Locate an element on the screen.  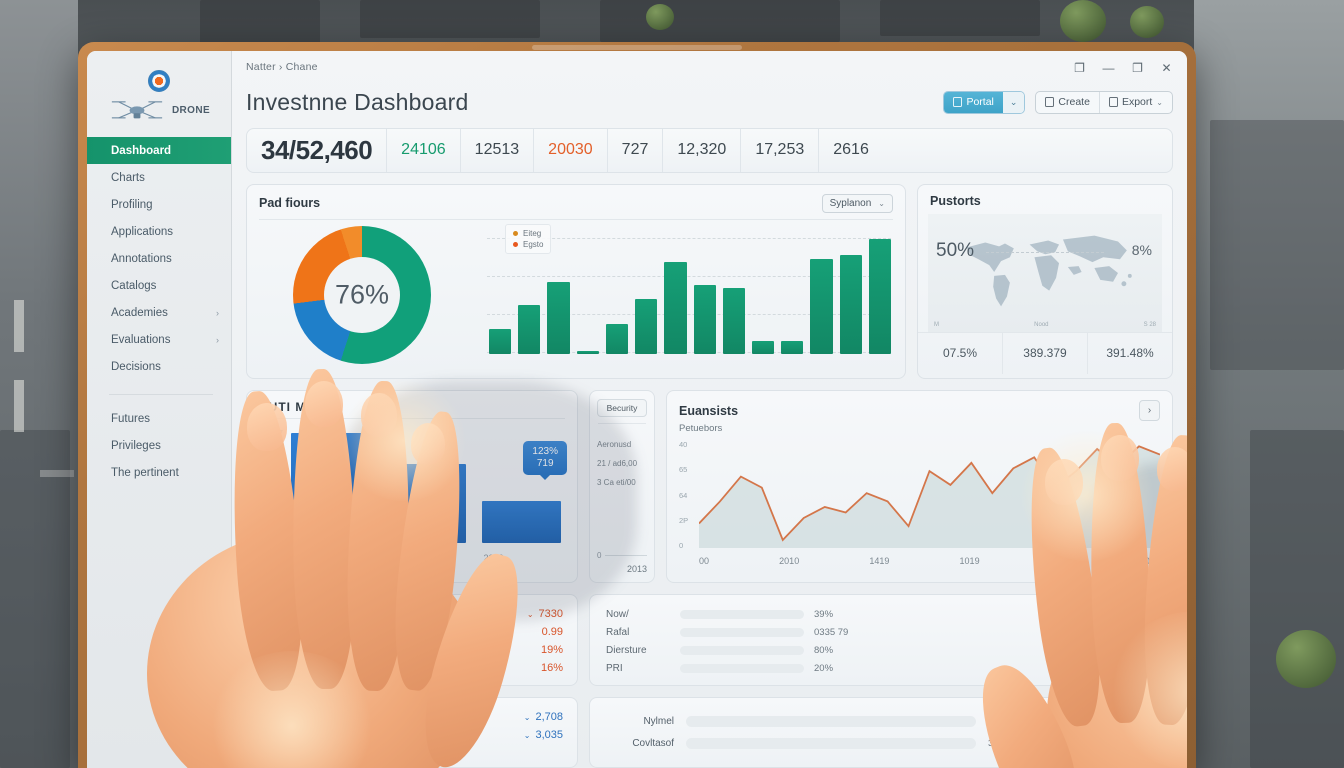
row-value: 16% is located at coordinates (551, 668).